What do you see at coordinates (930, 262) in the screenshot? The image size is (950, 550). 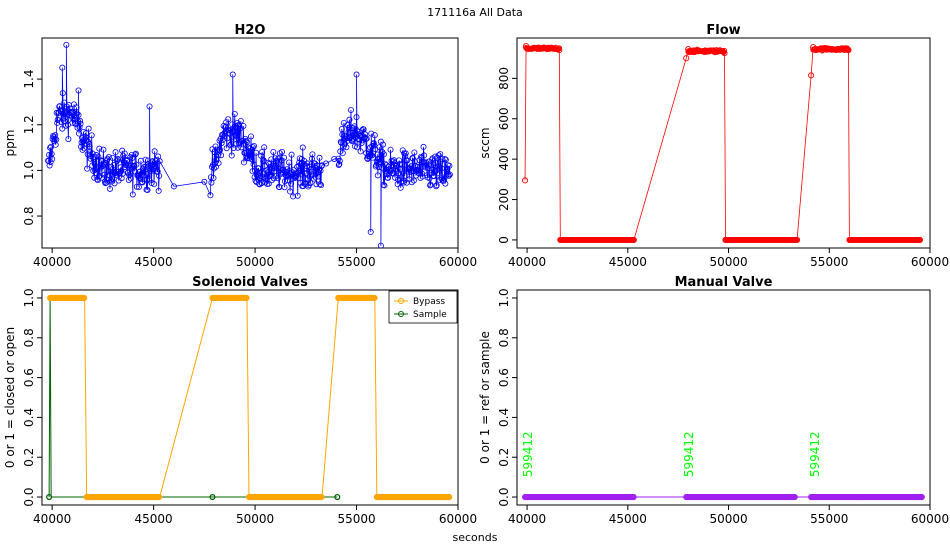 I see `x-tick-label: 60000` at bounding box center [930, 262].